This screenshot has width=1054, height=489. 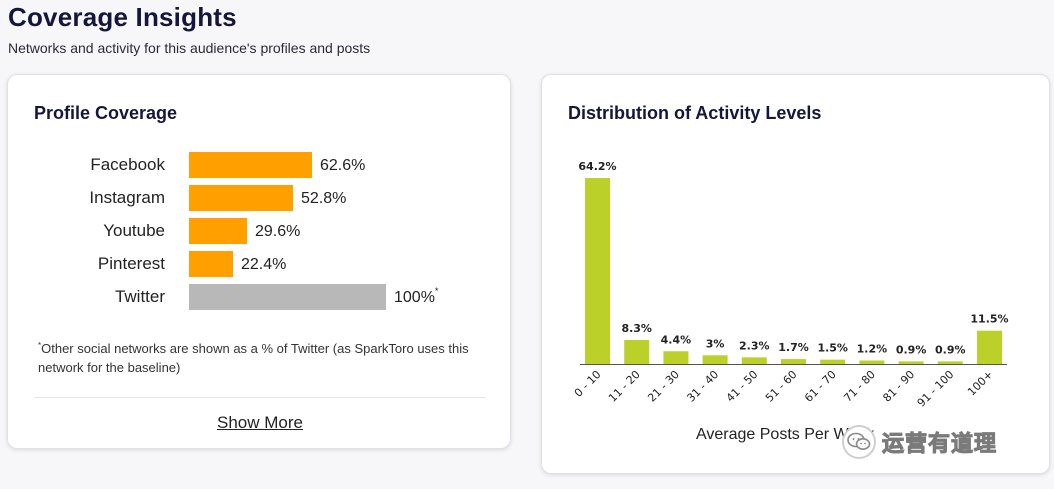 I want to click on network-label: Pinterest, so click(x=131, y=263).